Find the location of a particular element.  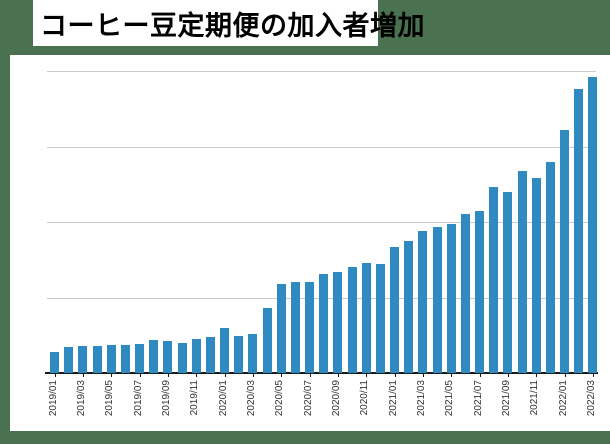

bar-2021/12 is located at coordinates (550, 267).